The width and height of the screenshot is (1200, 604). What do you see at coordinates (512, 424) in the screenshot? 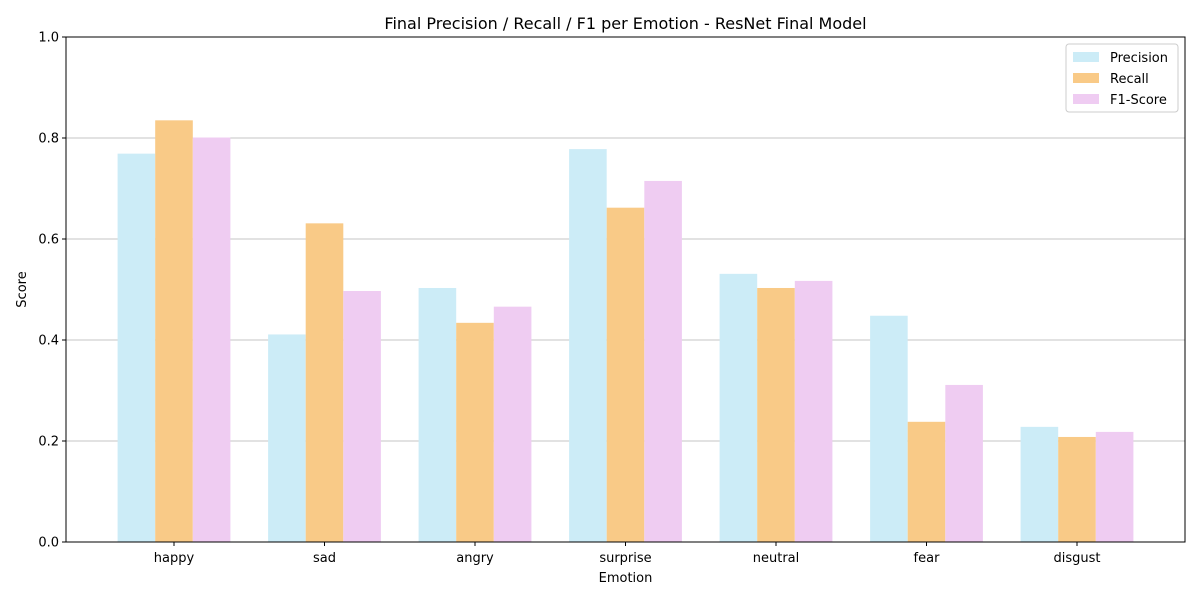
I see `bar-f1-score-angry` at bounding box center [512, 424].